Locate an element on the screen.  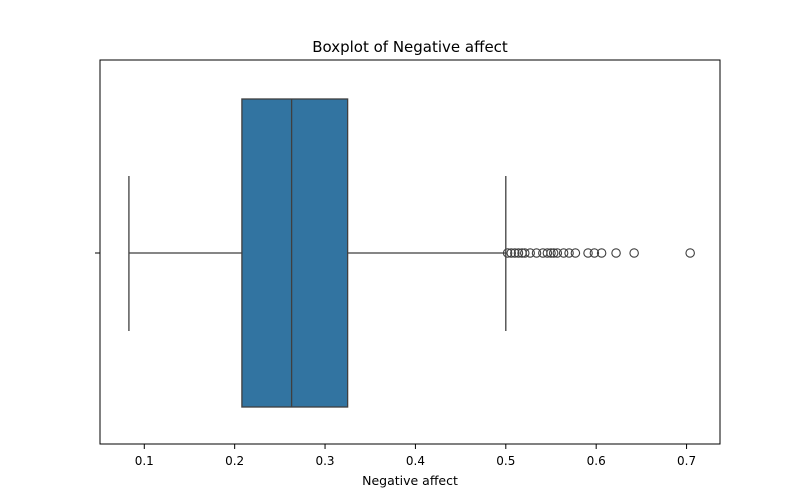
x-axis: 0.1 0.2 0.3 0.4 0.5 0.6 0.7 is located at coordinates (415, 456).